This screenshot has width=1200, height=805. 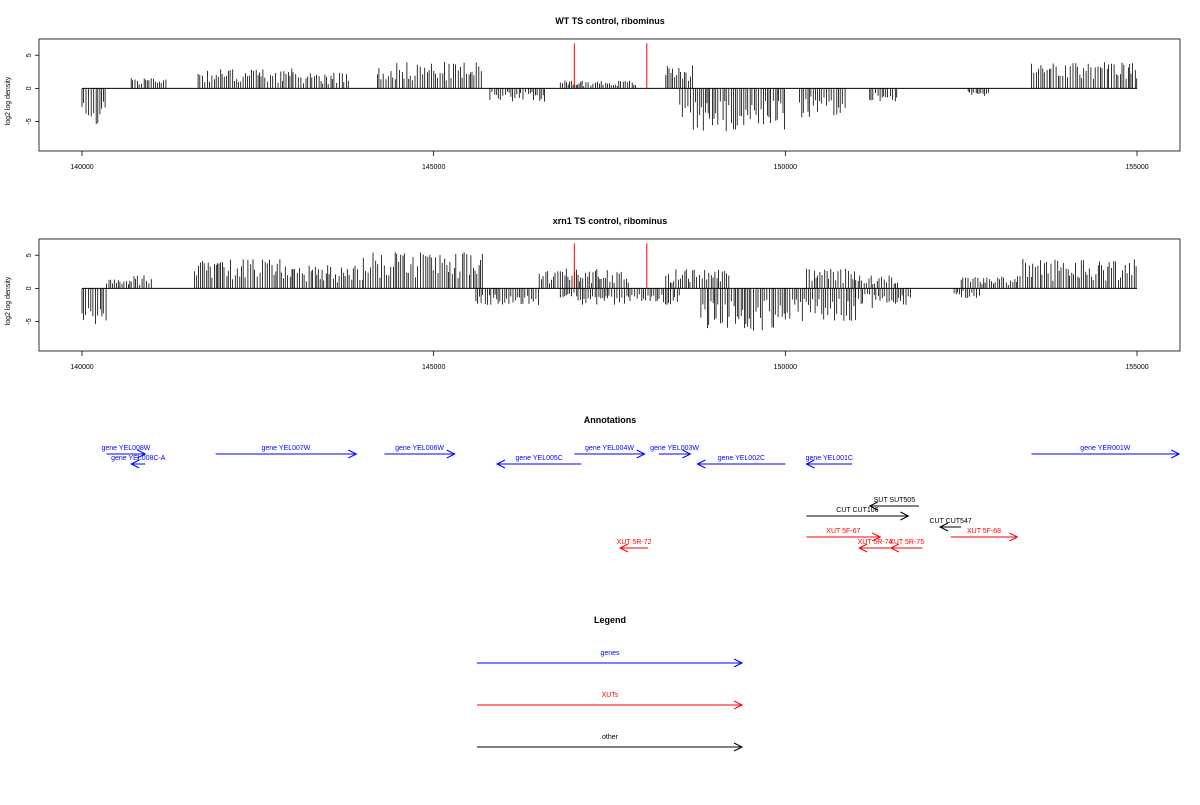 I want to click on annotation-feature: XUT 5F-67, so click(x=844, y=535).